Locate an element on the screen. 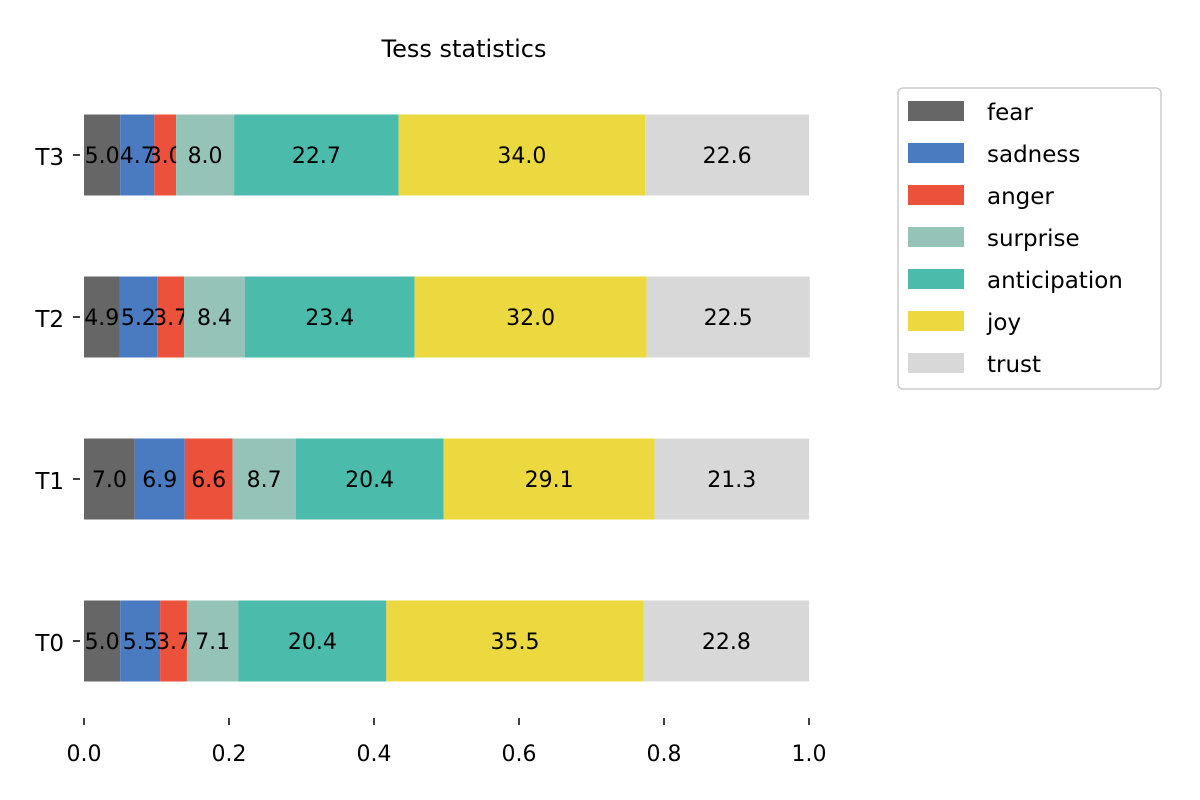 The width and height of the screenshot is (1200, 800). x-tick-label: 1.0 is located at coordinates (809, 754).